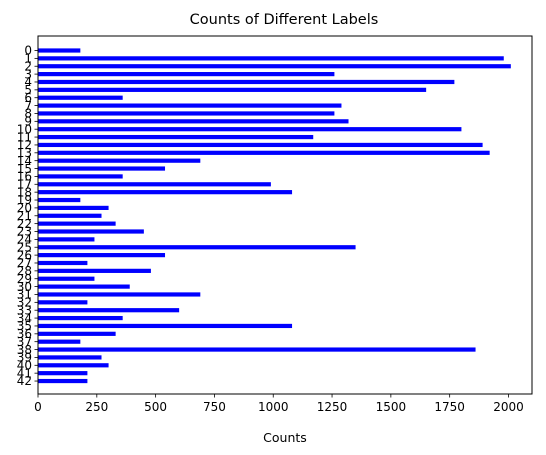 This screenshot has width=546, height=455. Describe the element at coordinates (24, 247) in the screenshot. I see `y-tick-label-25: 25` at that location.